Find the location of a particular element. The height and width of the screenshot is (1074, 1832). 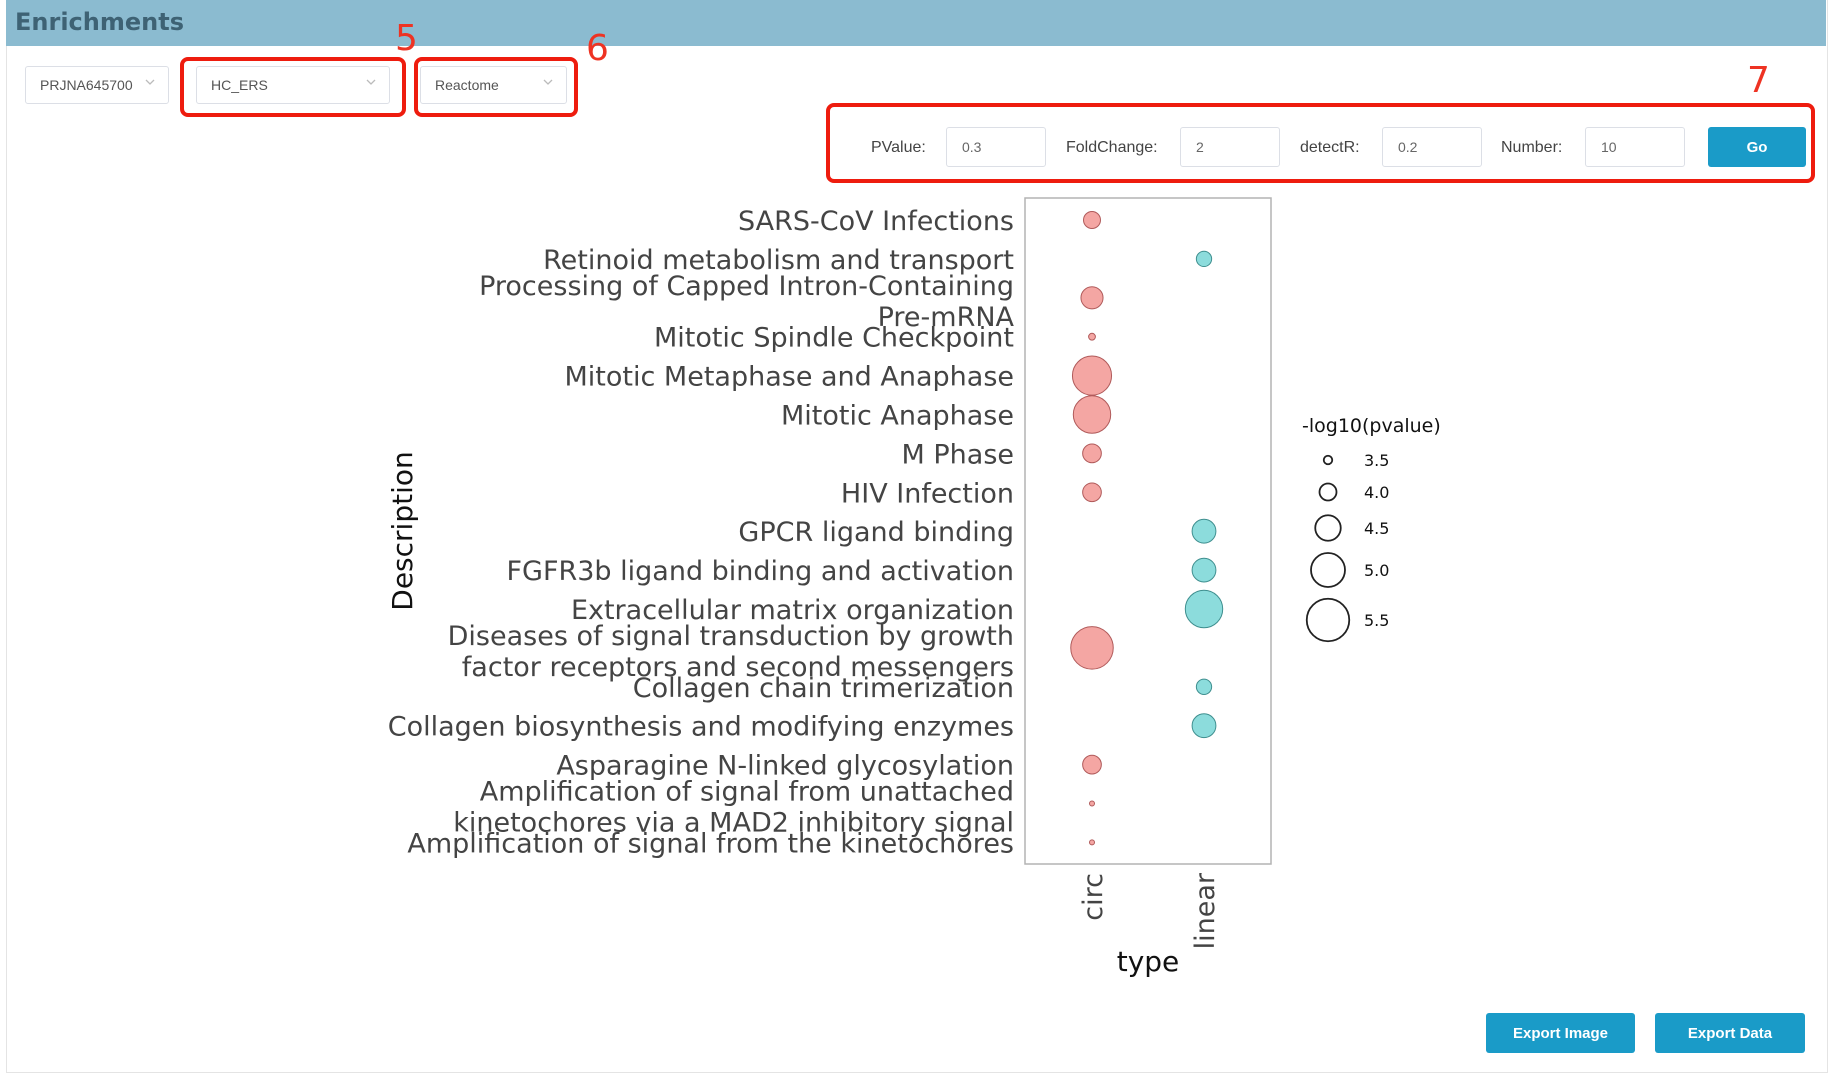

legend-size-label: 4.5 is located at coordinates (1376, 528).